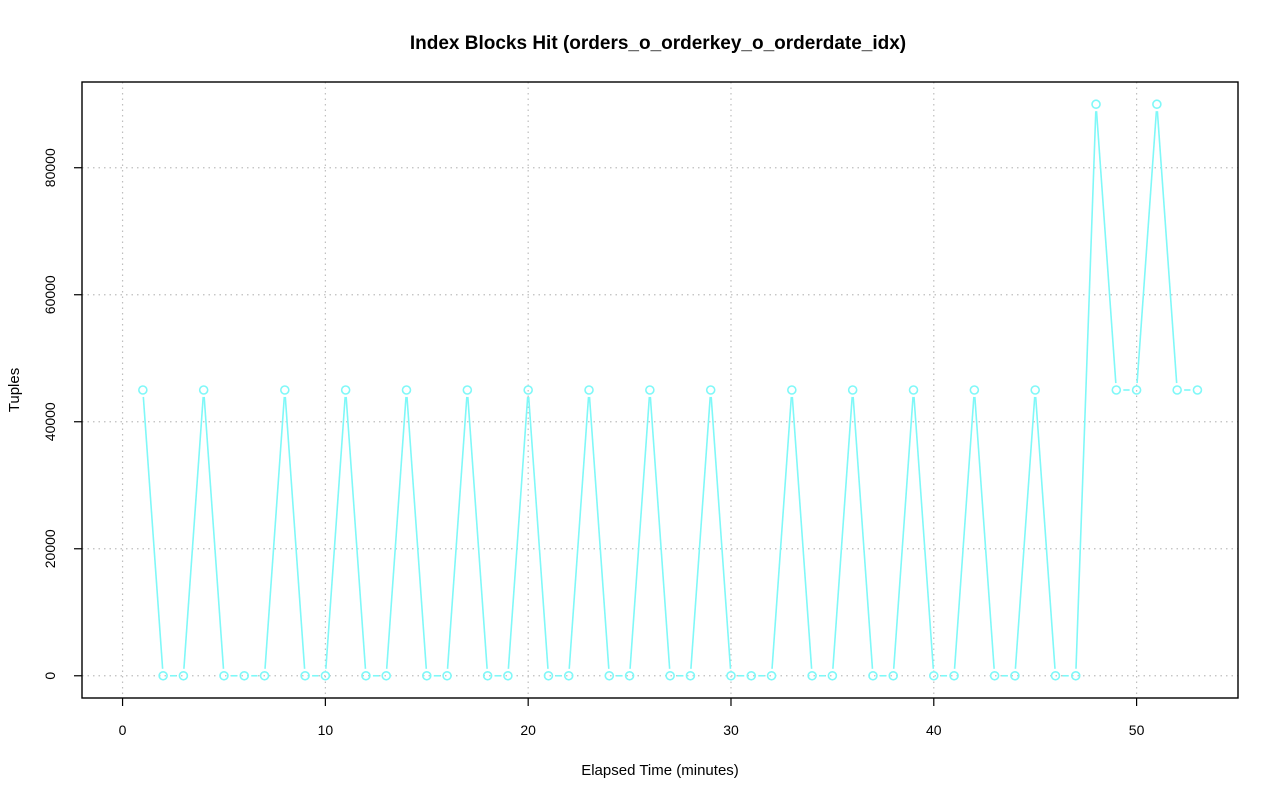  I want to click on y-tick-label: 60000, so click(50, 294).